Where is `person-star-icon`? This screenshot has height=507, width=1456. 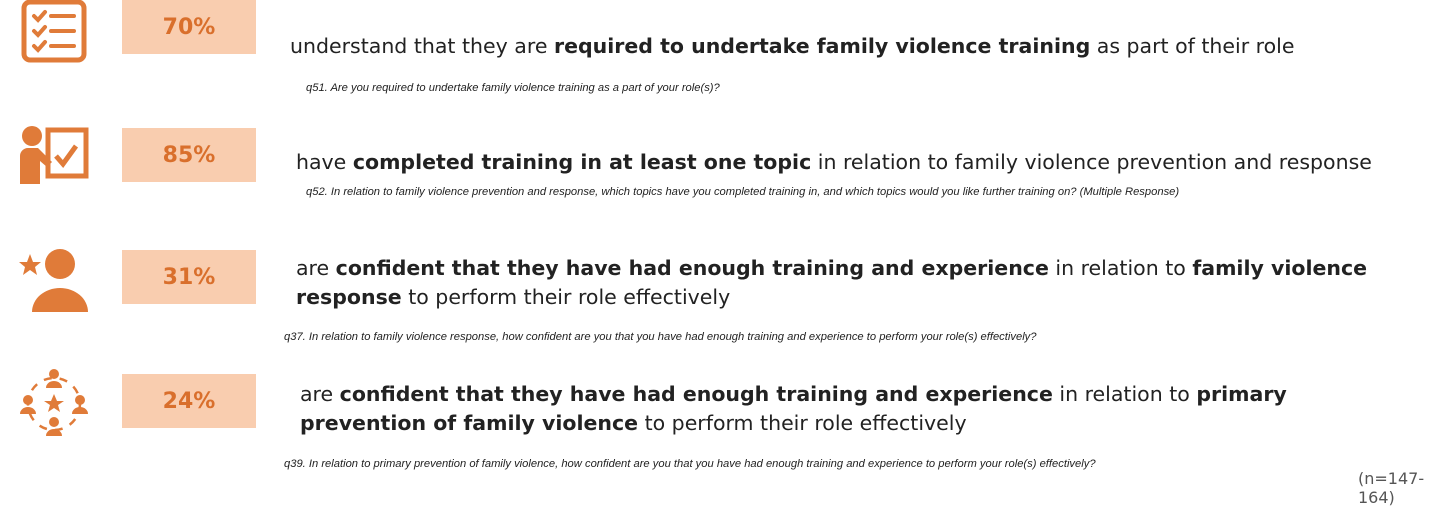 person-star-icon is located at coordinates (53, 280).